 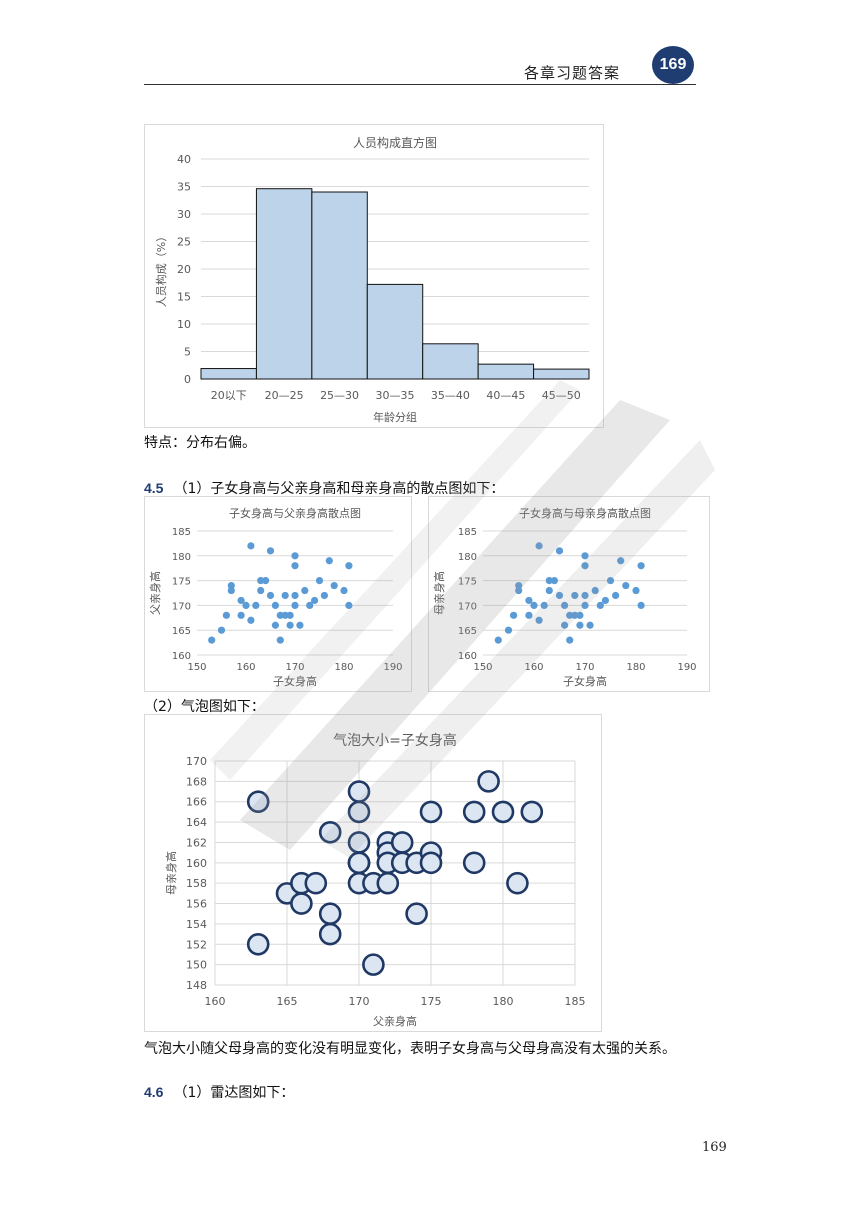 What do you see at coordinates (196, 924) in the screenshot?
I see `y-tick-label: 154` at bounding box center [196, 924].